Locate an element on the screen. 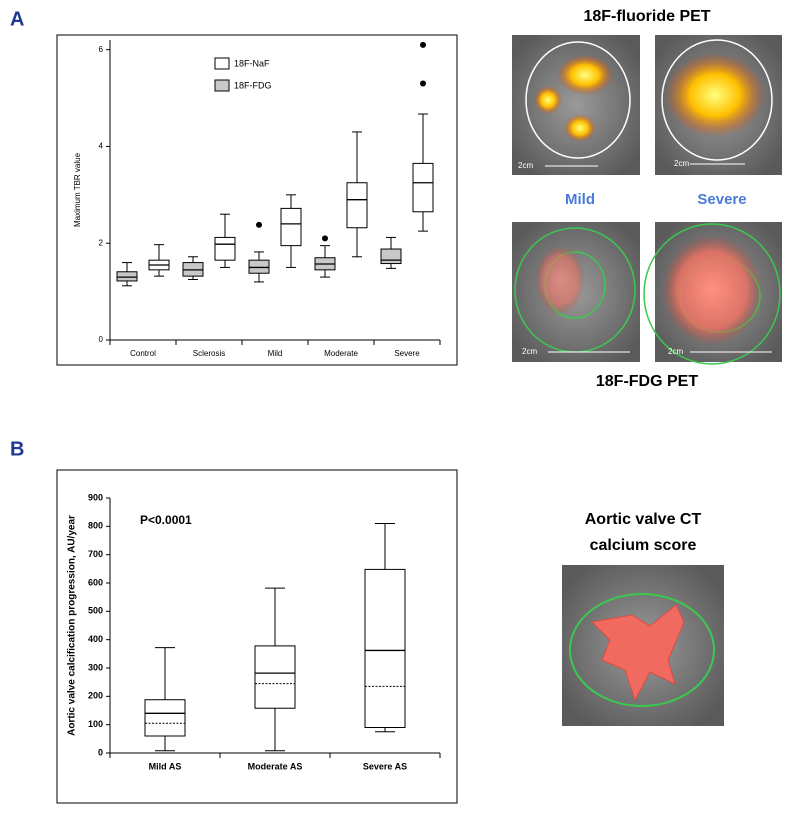 The width and height of the screenshot is (800, 813). image-caption: 18F-FDG PET is located at coordinates (647, 381).